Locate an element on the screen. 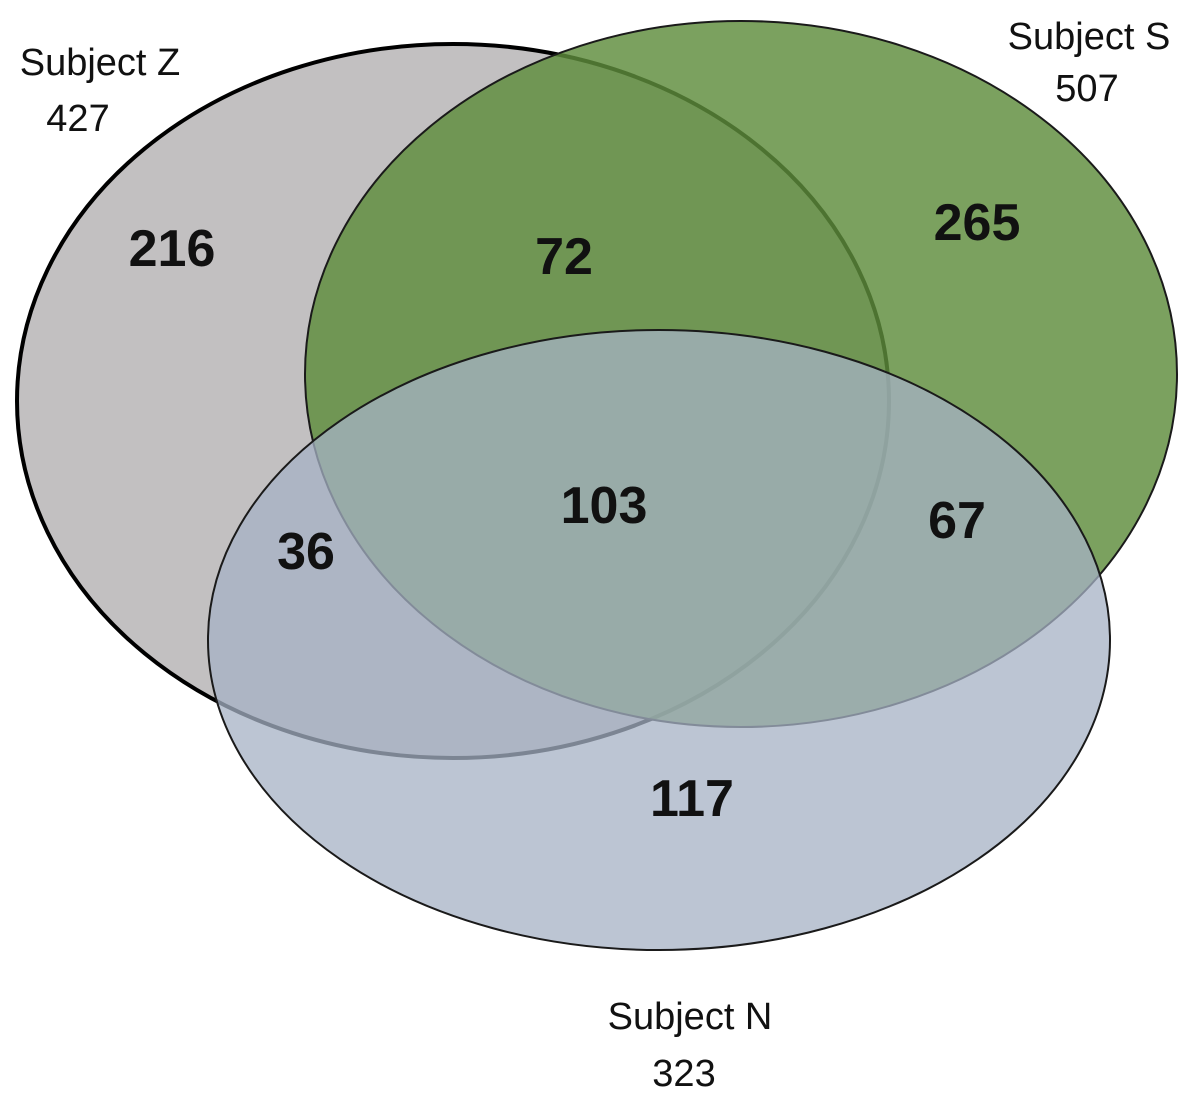  set-n-total: 323 is located at coordinates (683, 1073).